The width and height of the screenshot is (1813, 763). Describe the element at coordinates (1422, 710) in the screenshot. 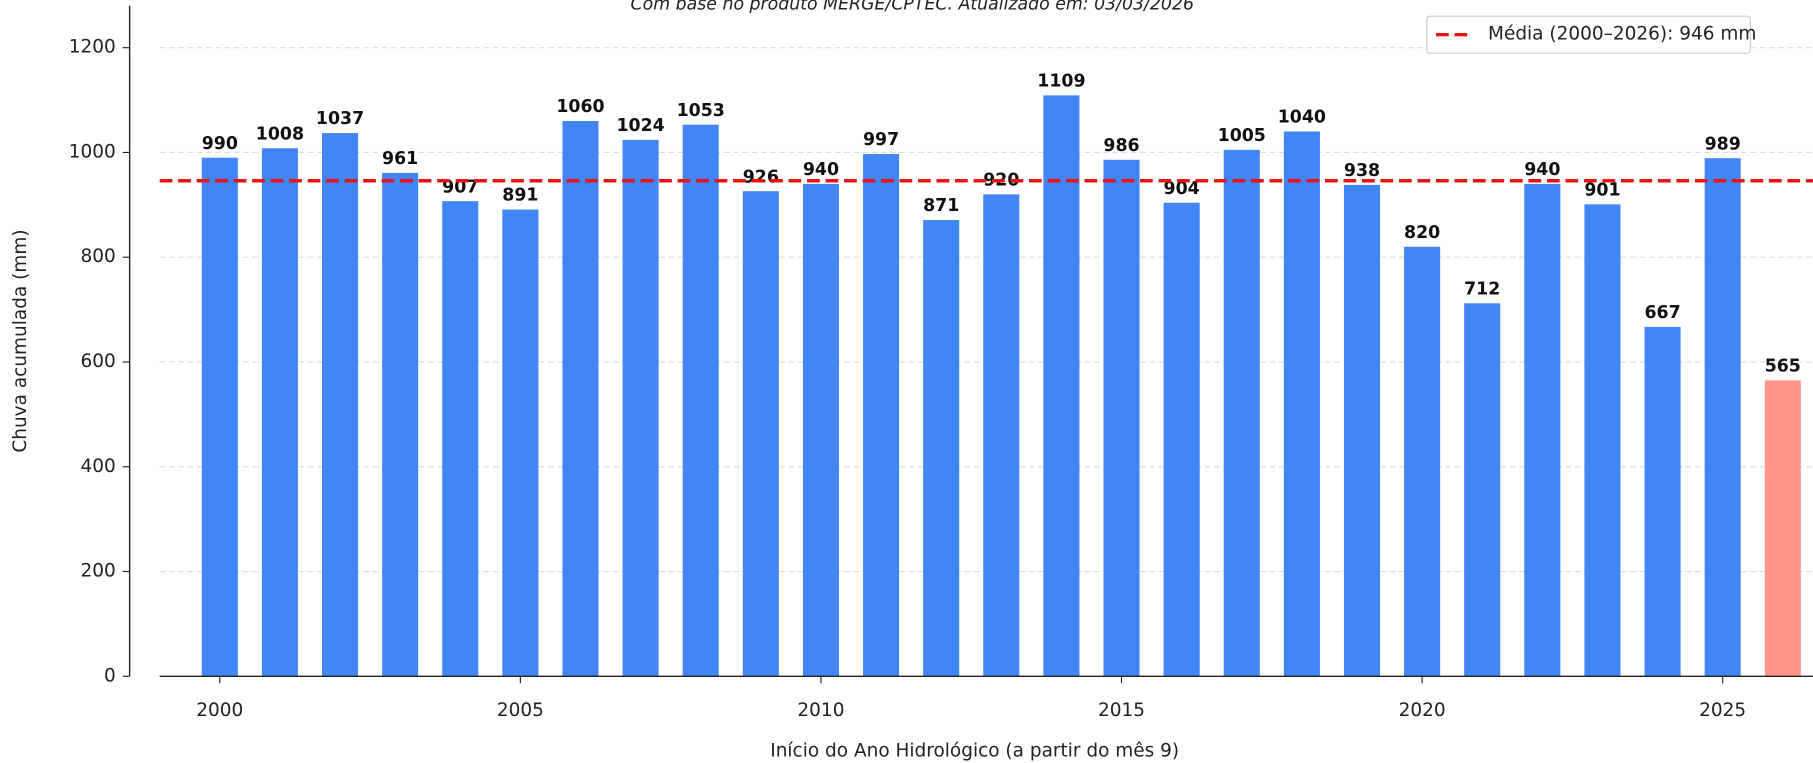

I see `x-tick-label: 2020` at that location.